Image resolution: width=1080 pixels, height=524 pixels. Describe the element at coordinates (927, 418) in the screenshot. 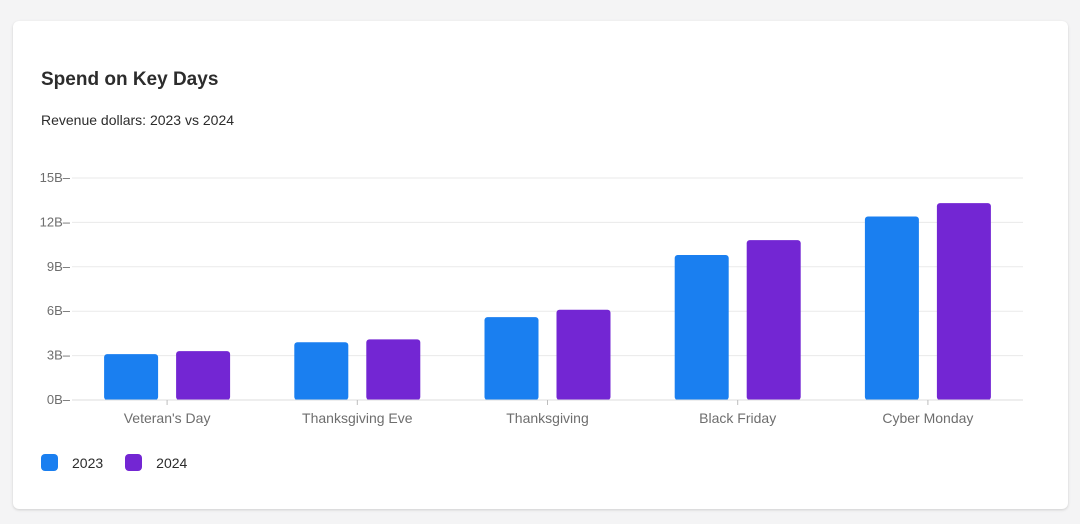

I see `x-category-label: Cyber Monday` at that location.